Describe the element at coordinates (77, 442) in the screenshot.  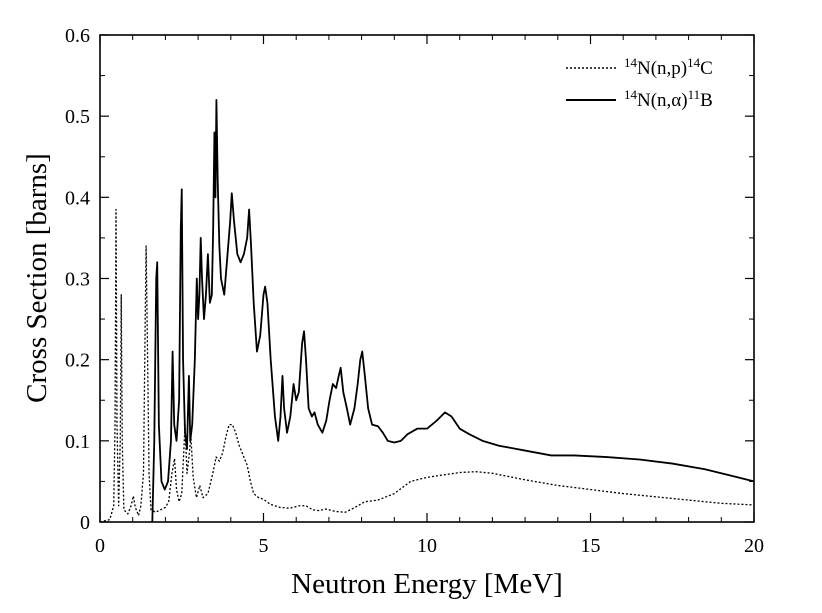
I see `y-tick-label: 0.1` at that location.